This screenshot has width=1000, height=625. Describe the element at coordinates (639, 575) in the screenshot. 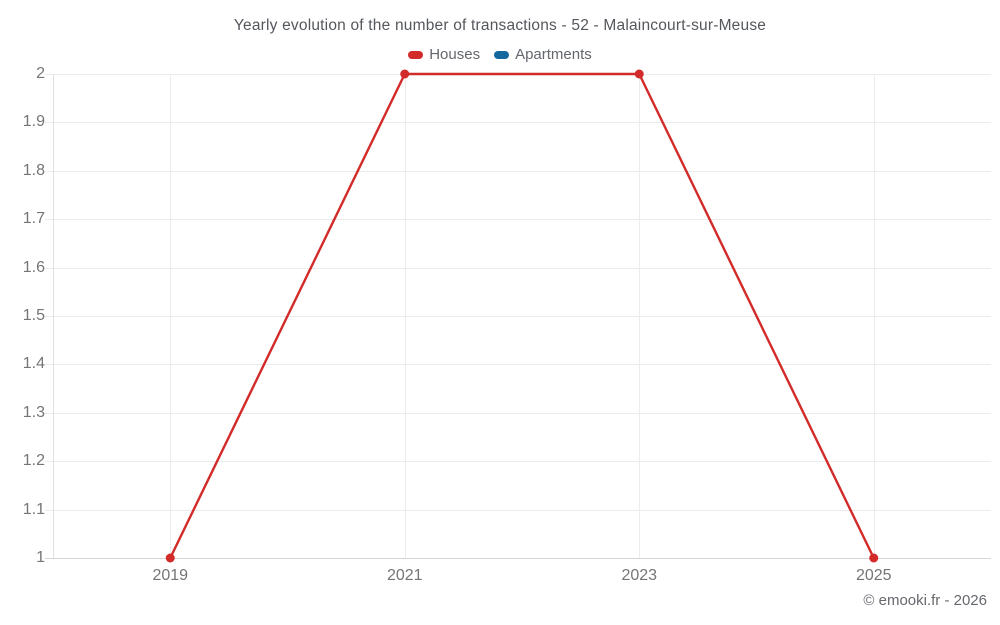

I see `x-tick-label: 2023` at that location.